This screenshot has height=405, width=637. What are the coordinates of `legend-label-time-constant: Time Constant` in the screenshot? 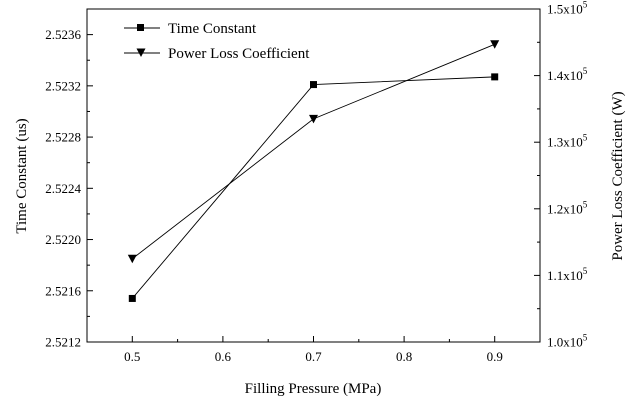 It's located at (212, 29).